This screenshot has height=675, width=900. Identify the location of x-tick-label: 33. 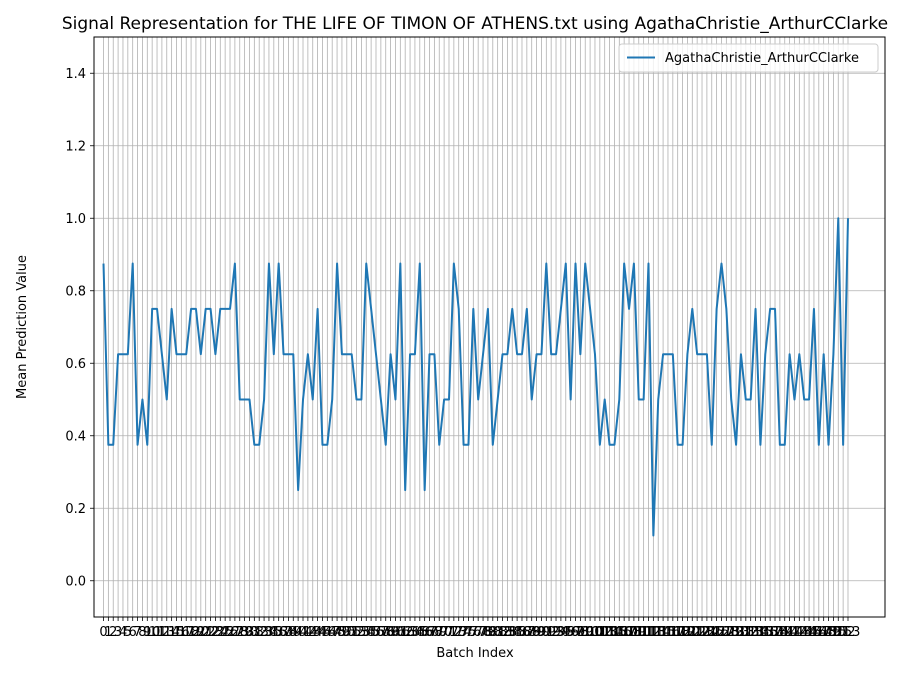
(264, 632).